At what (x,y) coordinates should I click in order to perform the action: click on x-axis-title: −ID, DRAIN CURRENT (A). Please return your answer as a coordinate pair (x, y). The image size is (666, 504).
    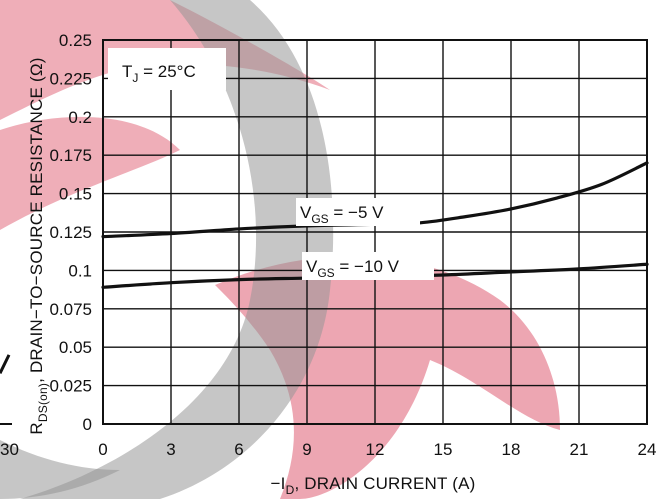
    Looking at the image, I should click on (373, 485).